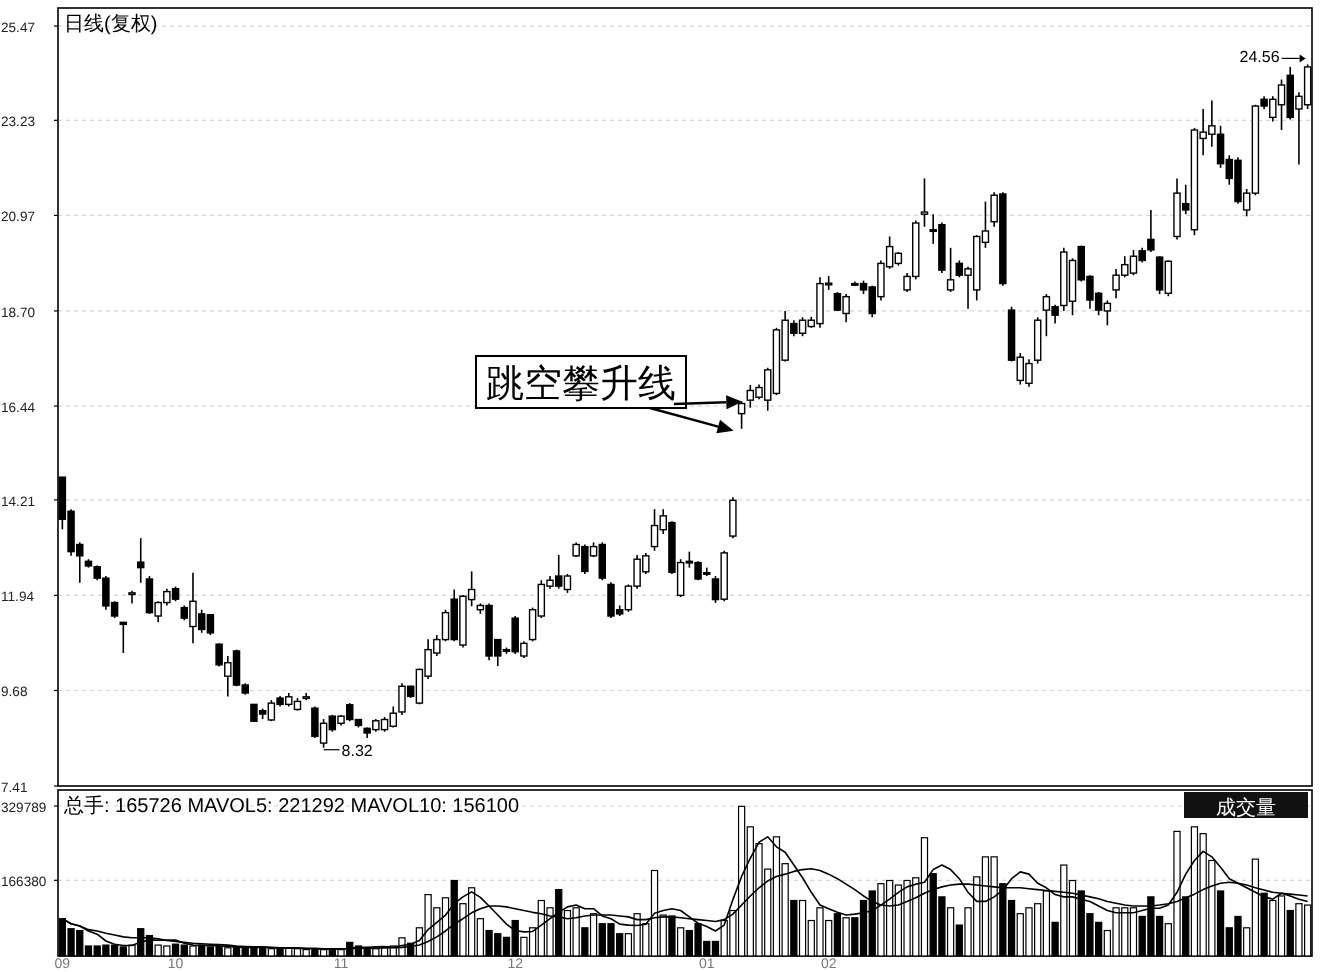 Image resolution: width=1320 pixels, height=972 pixels. Describe the element at coordinates (1260, 57) in the screenshot. I see `annotation: 24.56` at that location.